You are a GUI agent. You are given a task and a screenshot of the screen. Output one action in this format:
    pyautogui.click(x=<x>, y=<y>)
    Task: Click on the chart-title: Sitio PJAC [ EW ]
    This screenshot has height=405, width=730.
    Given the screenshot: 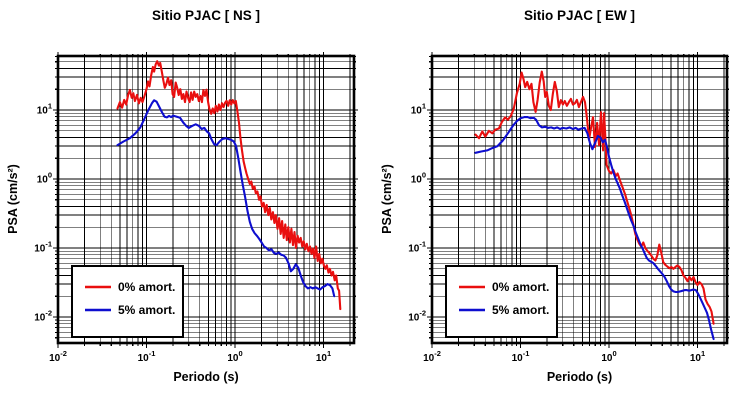 What is the action you would take?
    pyautogui.click(x=579, y=15)
    